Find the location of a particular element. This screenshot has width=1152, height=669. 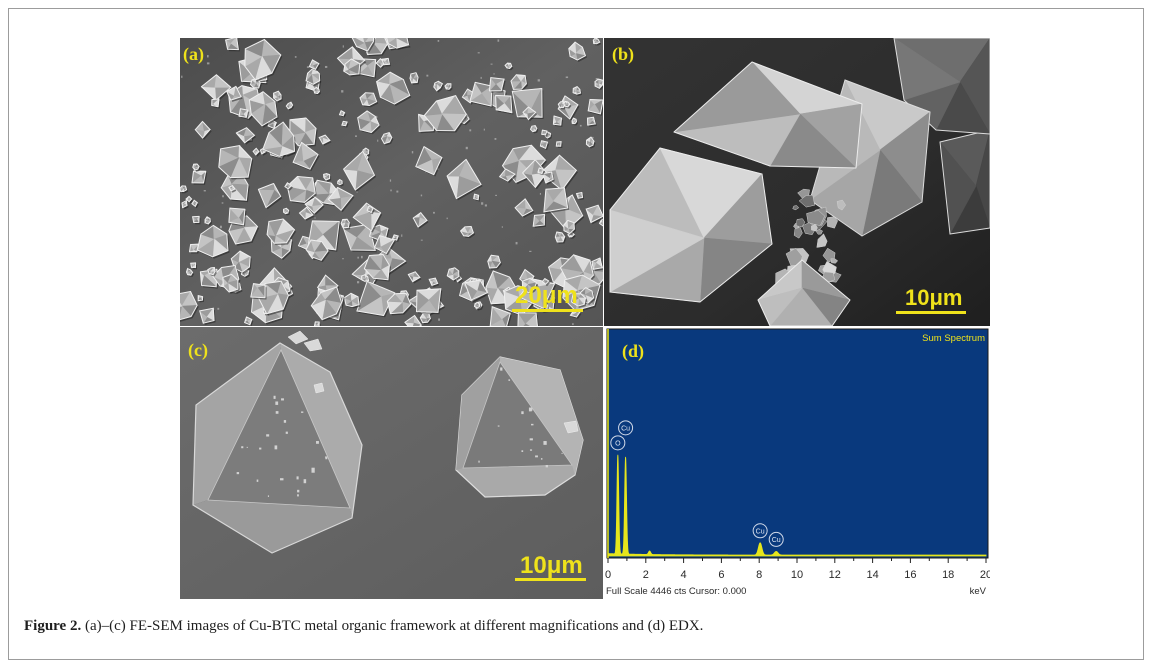

x-tick-label: 18 is located at coordinates (948, 575).